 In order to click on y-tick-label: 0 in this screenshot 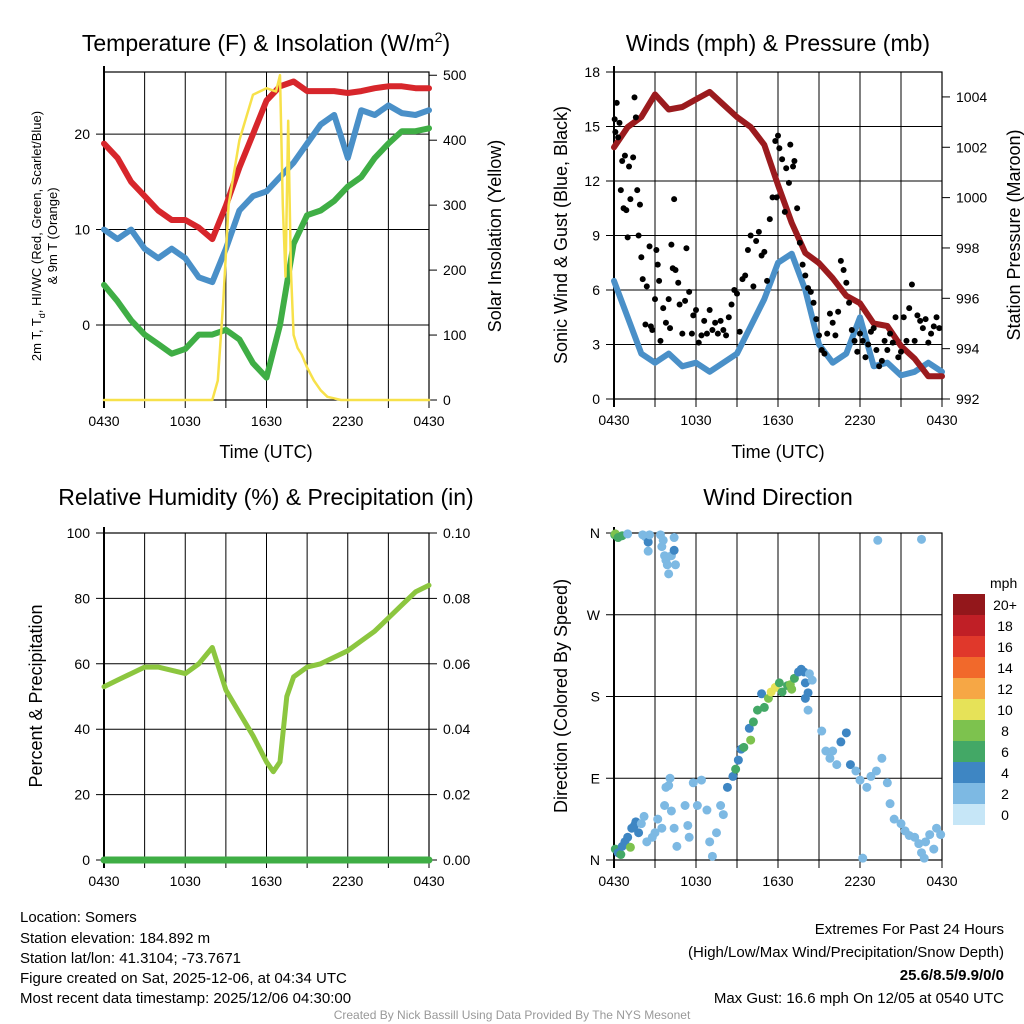, I will do `click(86, 860)`.